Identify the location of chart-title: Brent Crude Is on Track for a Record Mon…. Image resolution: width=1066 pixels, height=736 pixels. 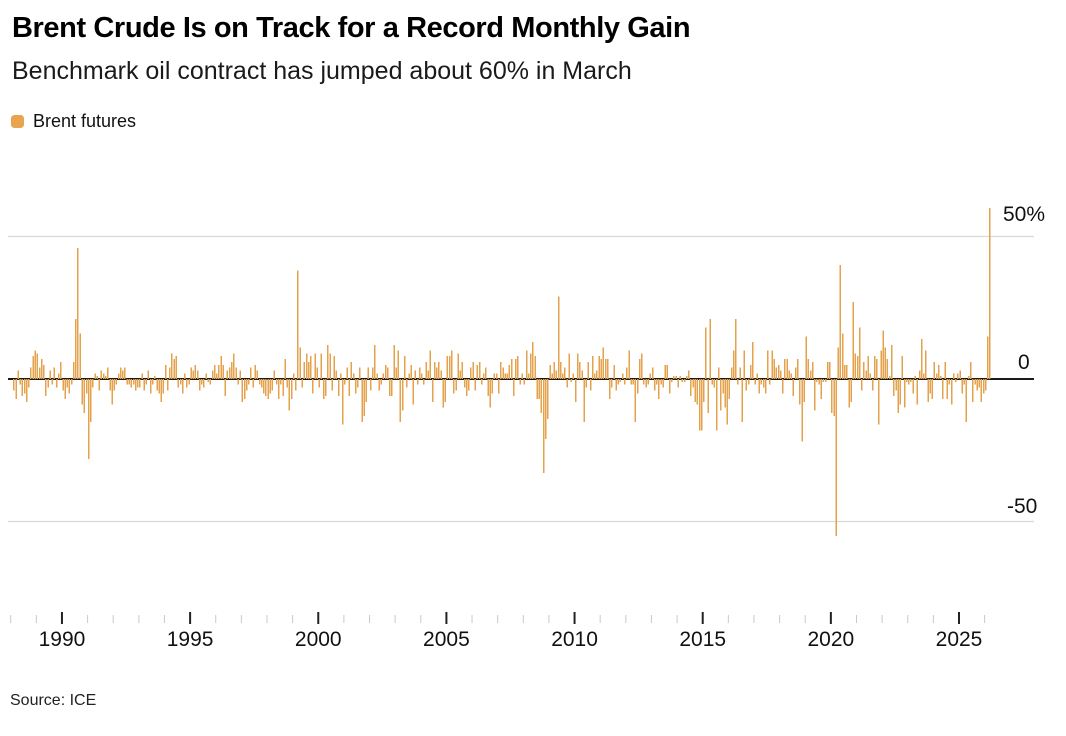
(351, 28).